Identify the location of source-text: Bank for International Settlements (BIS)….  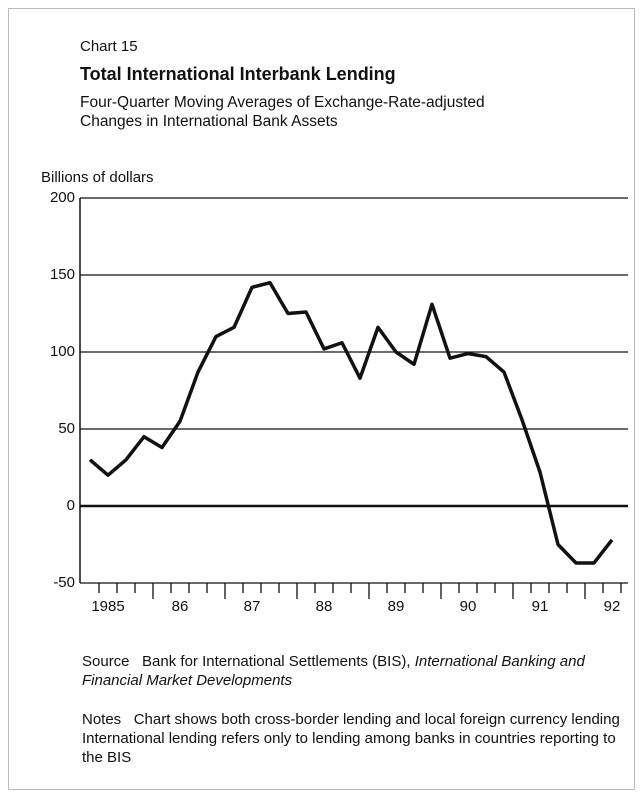
(276, 661).